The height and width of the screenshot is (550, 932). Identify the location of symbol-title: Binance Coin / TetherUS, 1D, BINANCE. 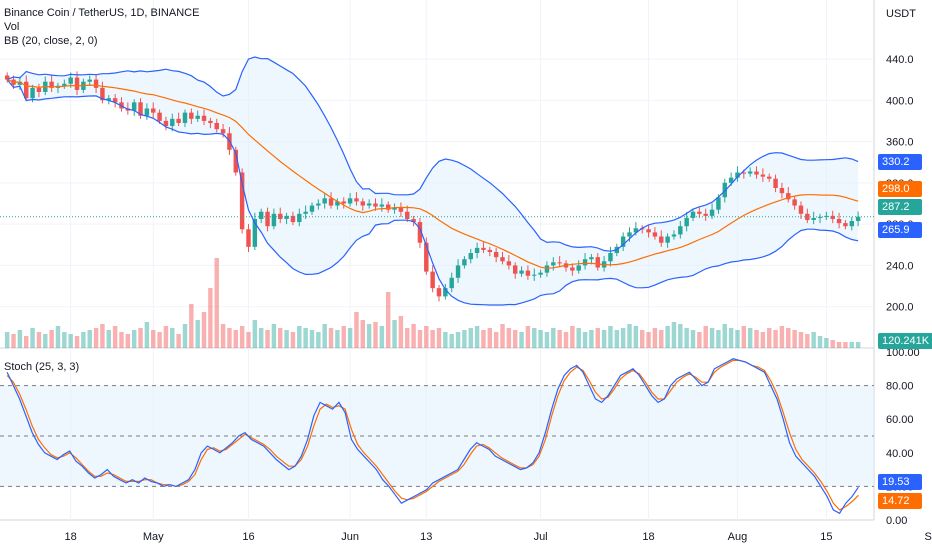
(102, 13).